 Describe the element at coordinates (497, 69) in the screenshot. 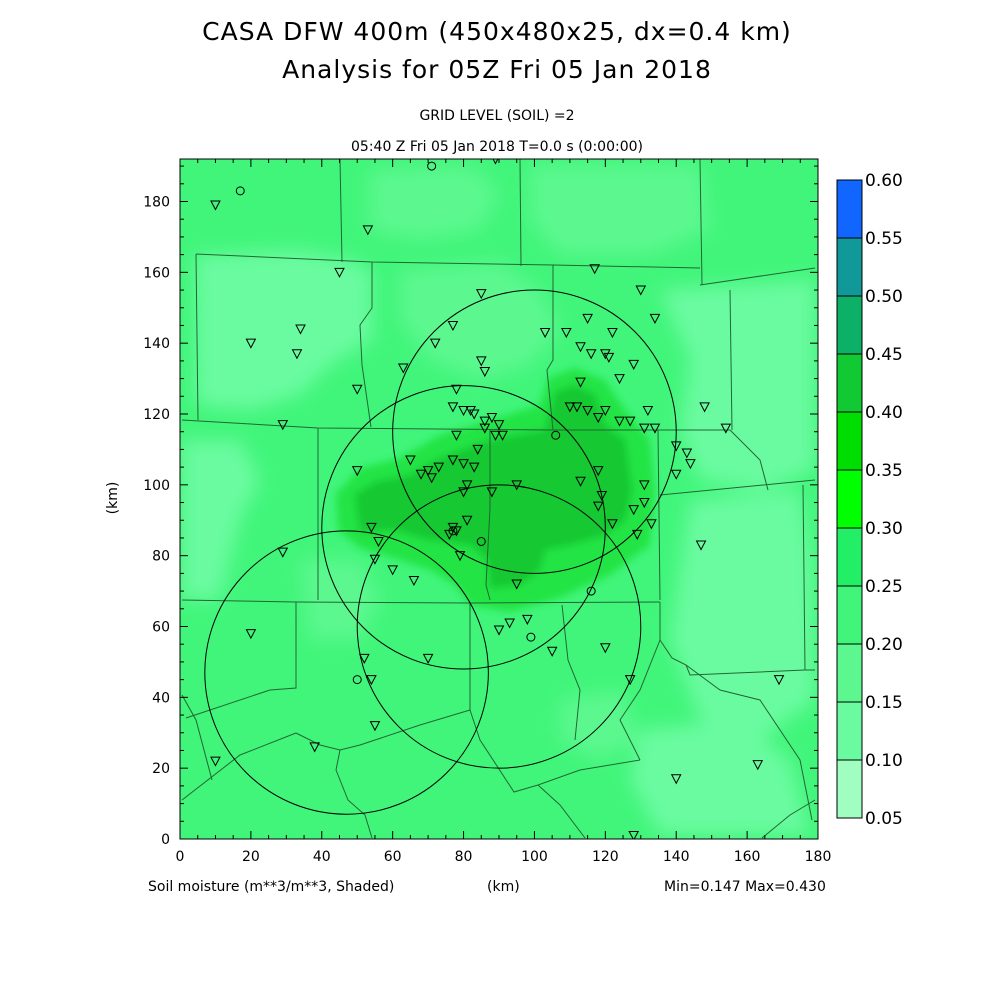

I see `figure-subtitle: Analysis for 05Z Fri 05 Jan 2018` at that location.